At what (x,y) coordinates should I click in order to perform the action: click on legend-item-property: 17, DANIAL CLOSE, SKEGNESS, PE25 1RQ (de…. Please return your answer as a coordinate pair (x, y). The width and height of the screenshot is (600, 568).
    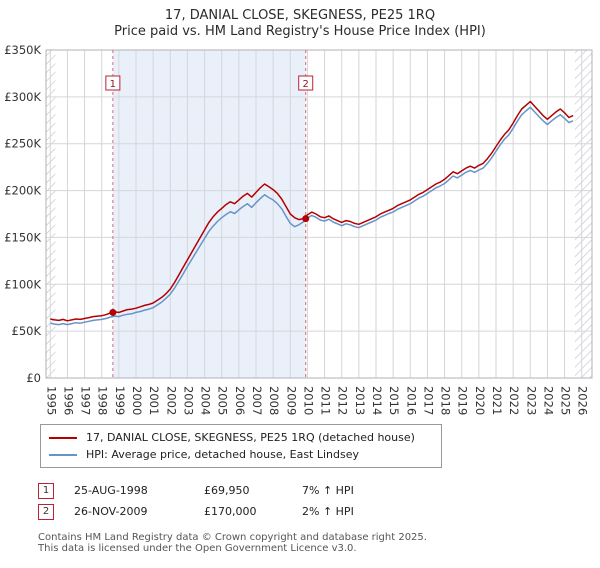
    Looking at the image, I should click on (241, 437).